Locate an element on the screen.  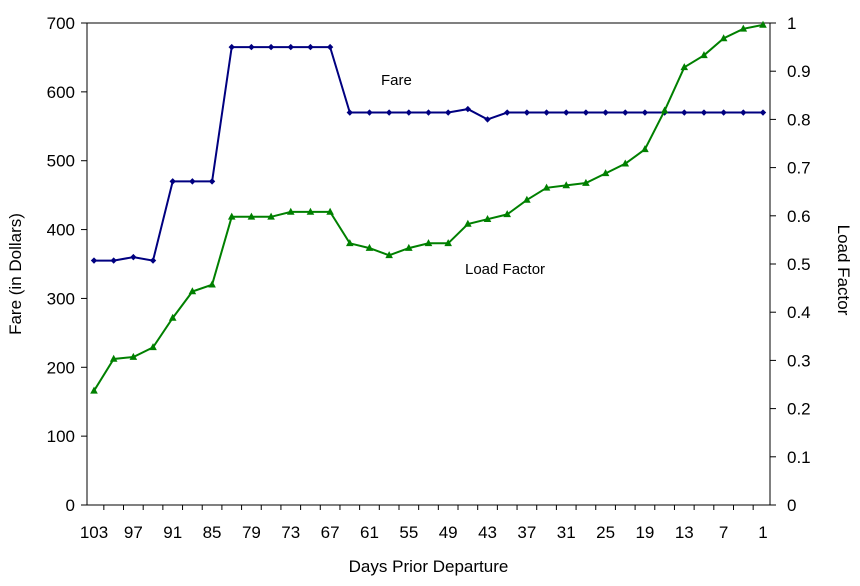
x-tick-label: 49 is located at coordinates (448, 532).